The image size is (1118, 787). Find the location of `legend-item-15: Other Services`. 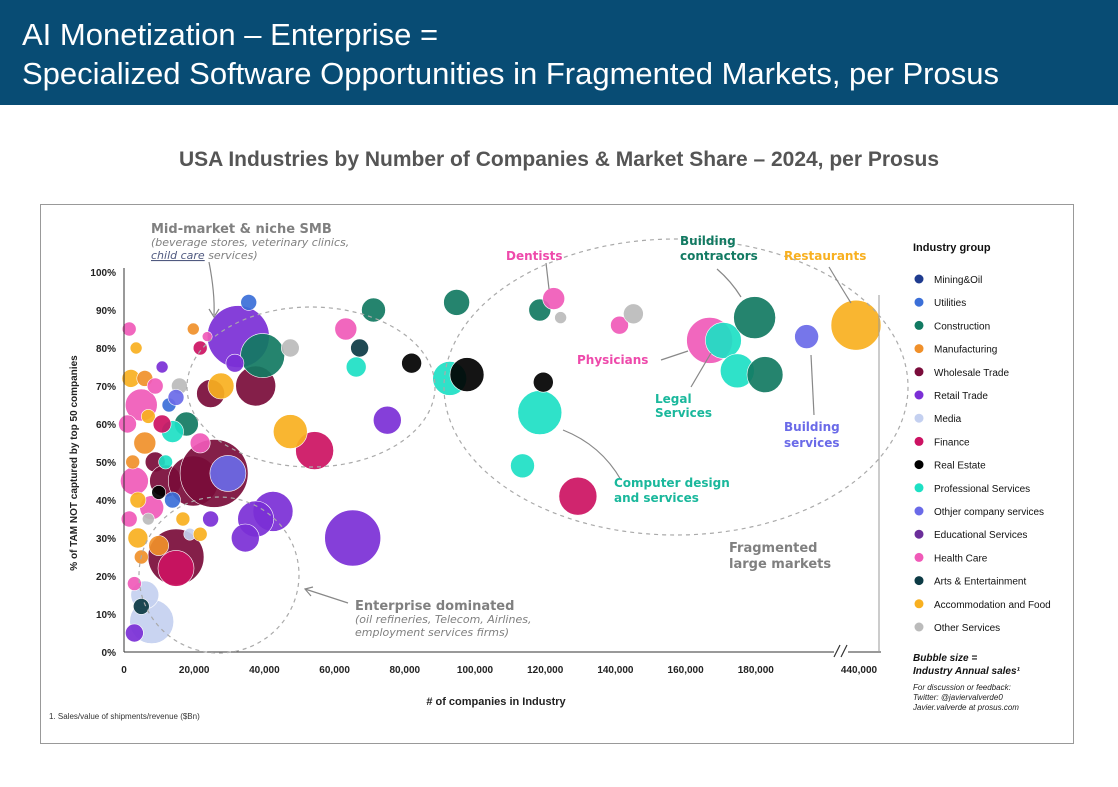

legend-item-15: Other Services is located at coordinates (967, 628).